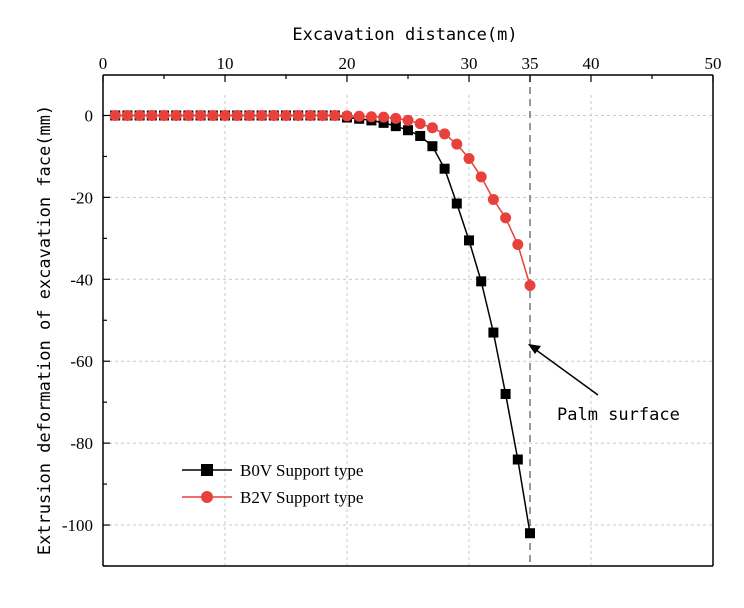  What do you see at coordinates (77, 525) in the screenshot?
I see `y-tick-label: -100` at bounding box center [77, 525].